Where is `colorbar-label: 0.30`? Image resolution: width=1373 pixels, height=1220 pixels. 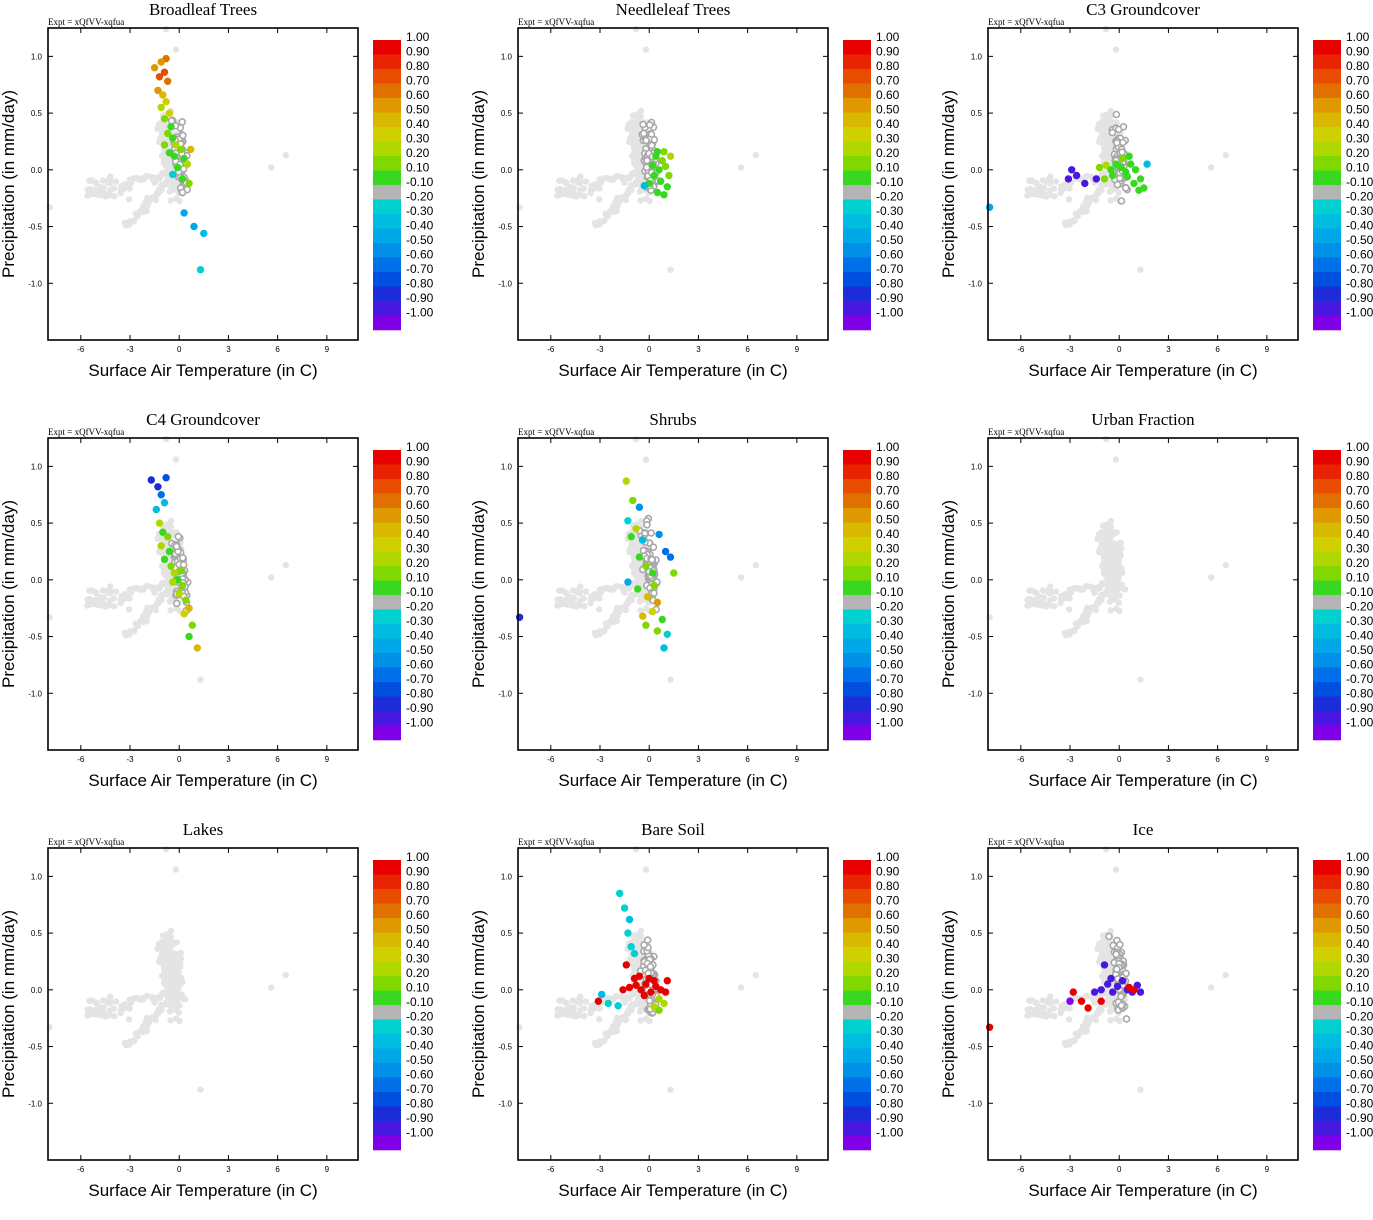
colorbar-label: 0.30 is located at coordinates (888, 139).